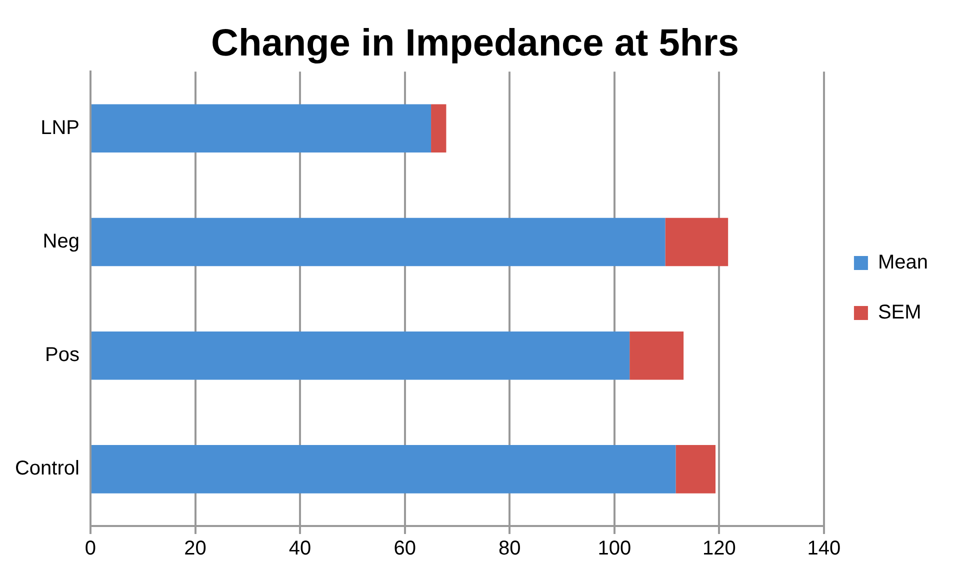 This screenshot has height=582, width=972. What do you see at coordinates (47, 469) in the screenshot?
I see `y-tick-label: Control` at bounding box center [47, 469].